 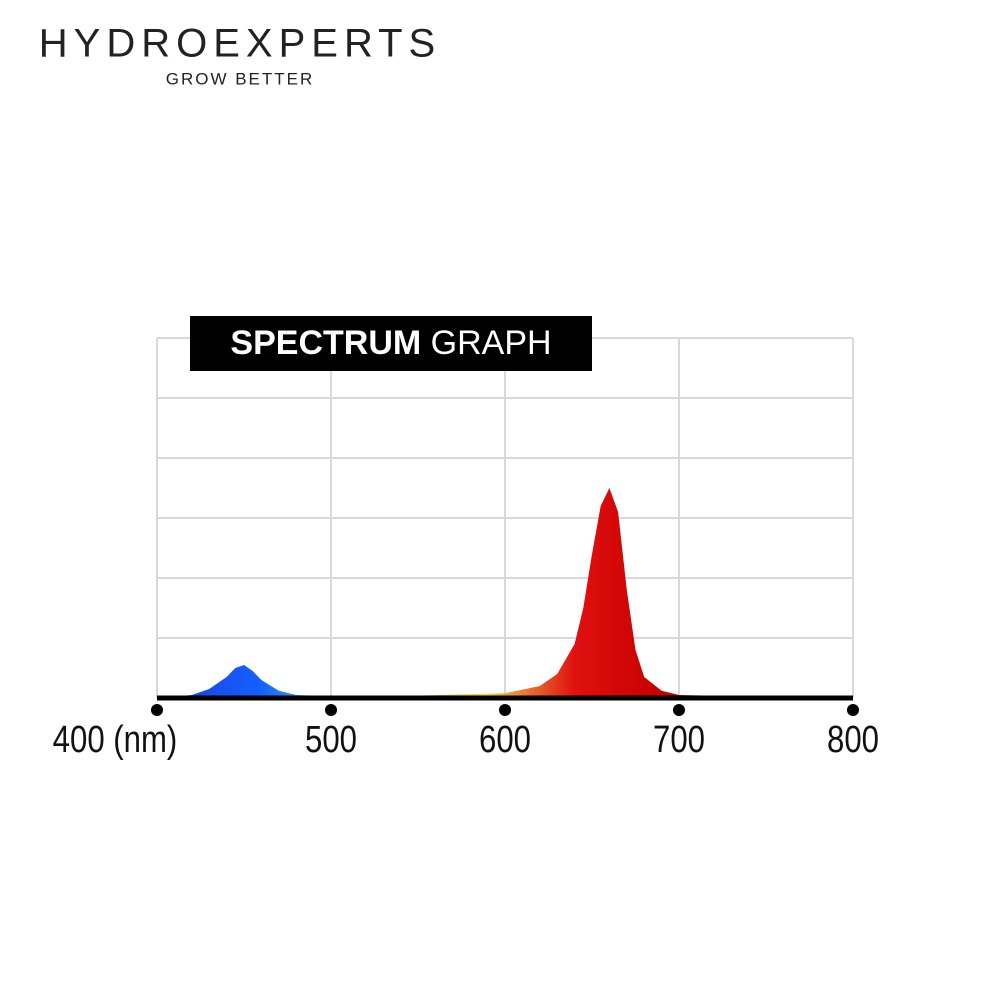 I want to click on x-tick-label: 600, so click(x=505, y=740).